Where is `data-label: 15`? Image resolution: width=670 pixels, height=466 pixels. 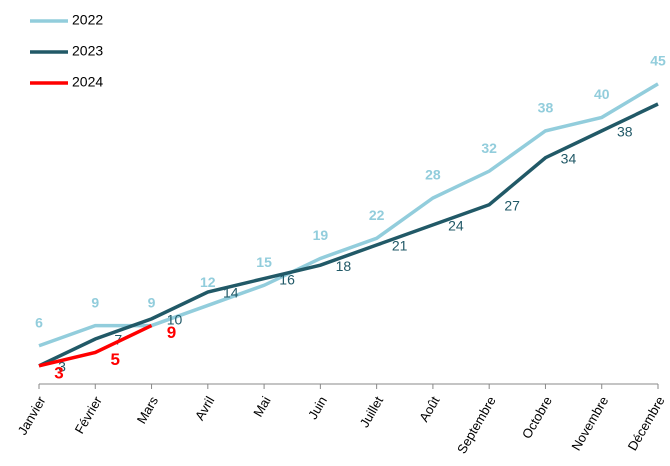
data-label: 15 is located at coordinates (264, 262).